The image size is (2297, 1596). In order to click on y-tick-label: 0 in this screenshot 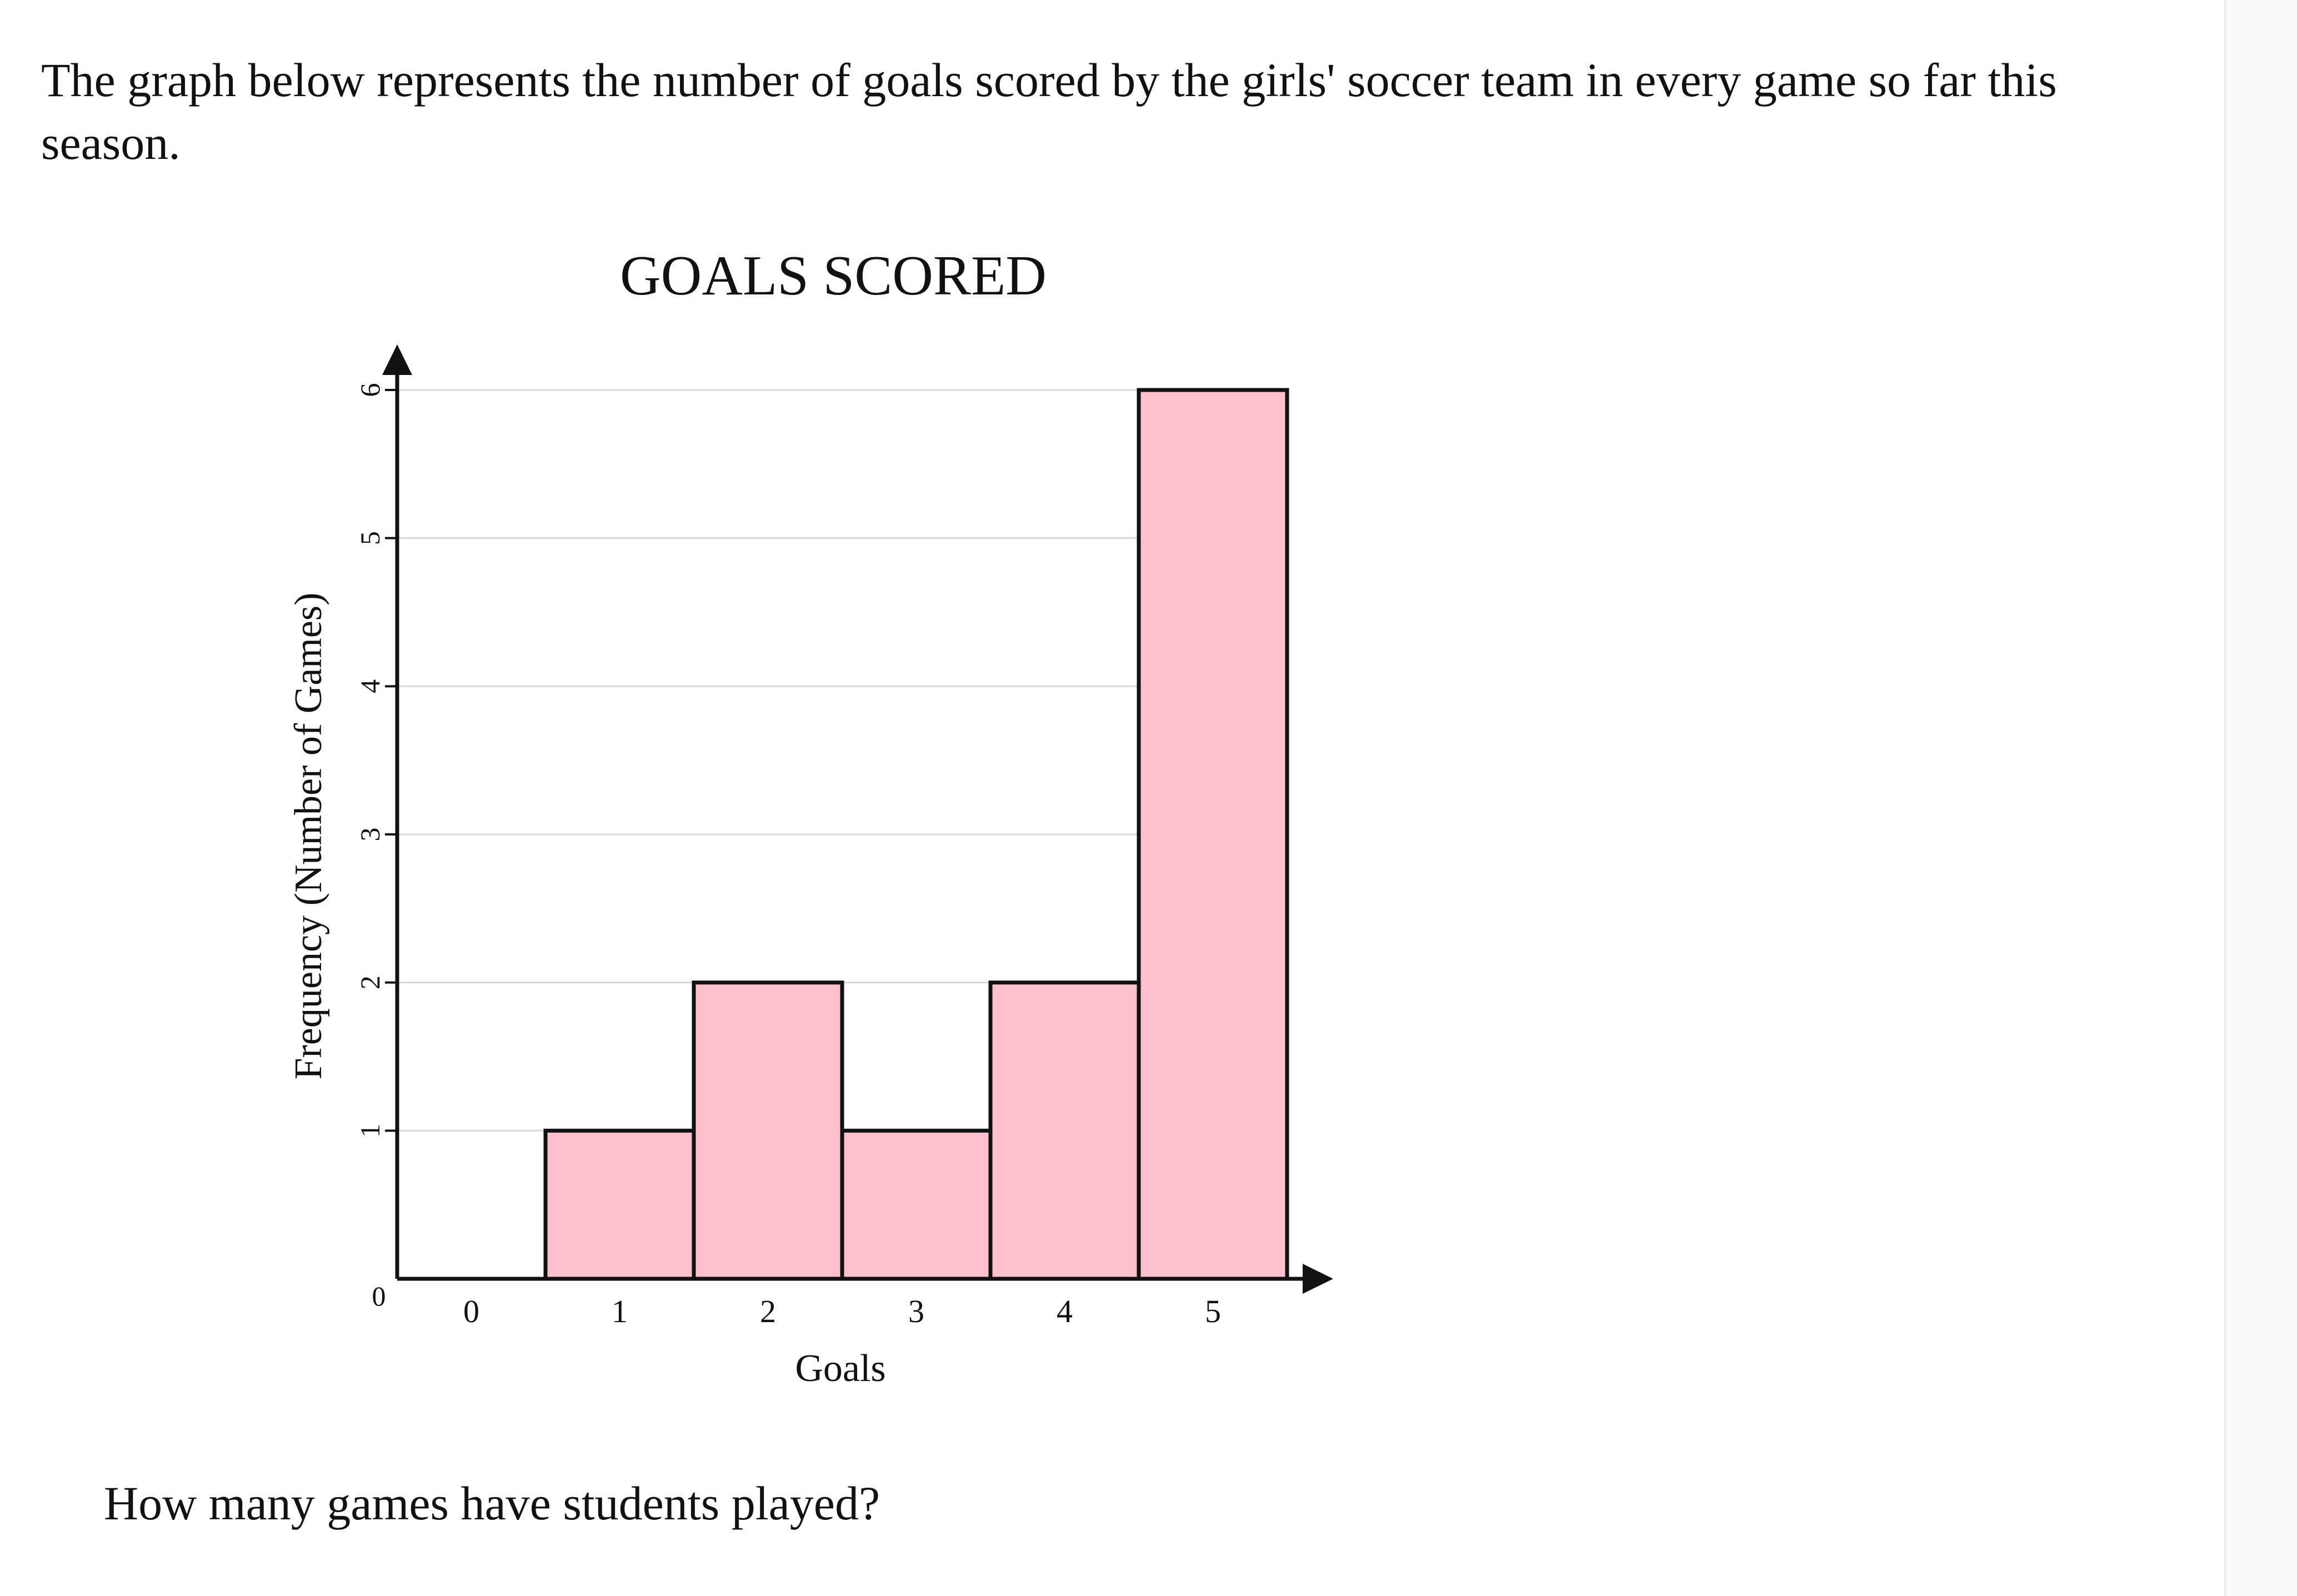, I will do `click(379, 1296)`.